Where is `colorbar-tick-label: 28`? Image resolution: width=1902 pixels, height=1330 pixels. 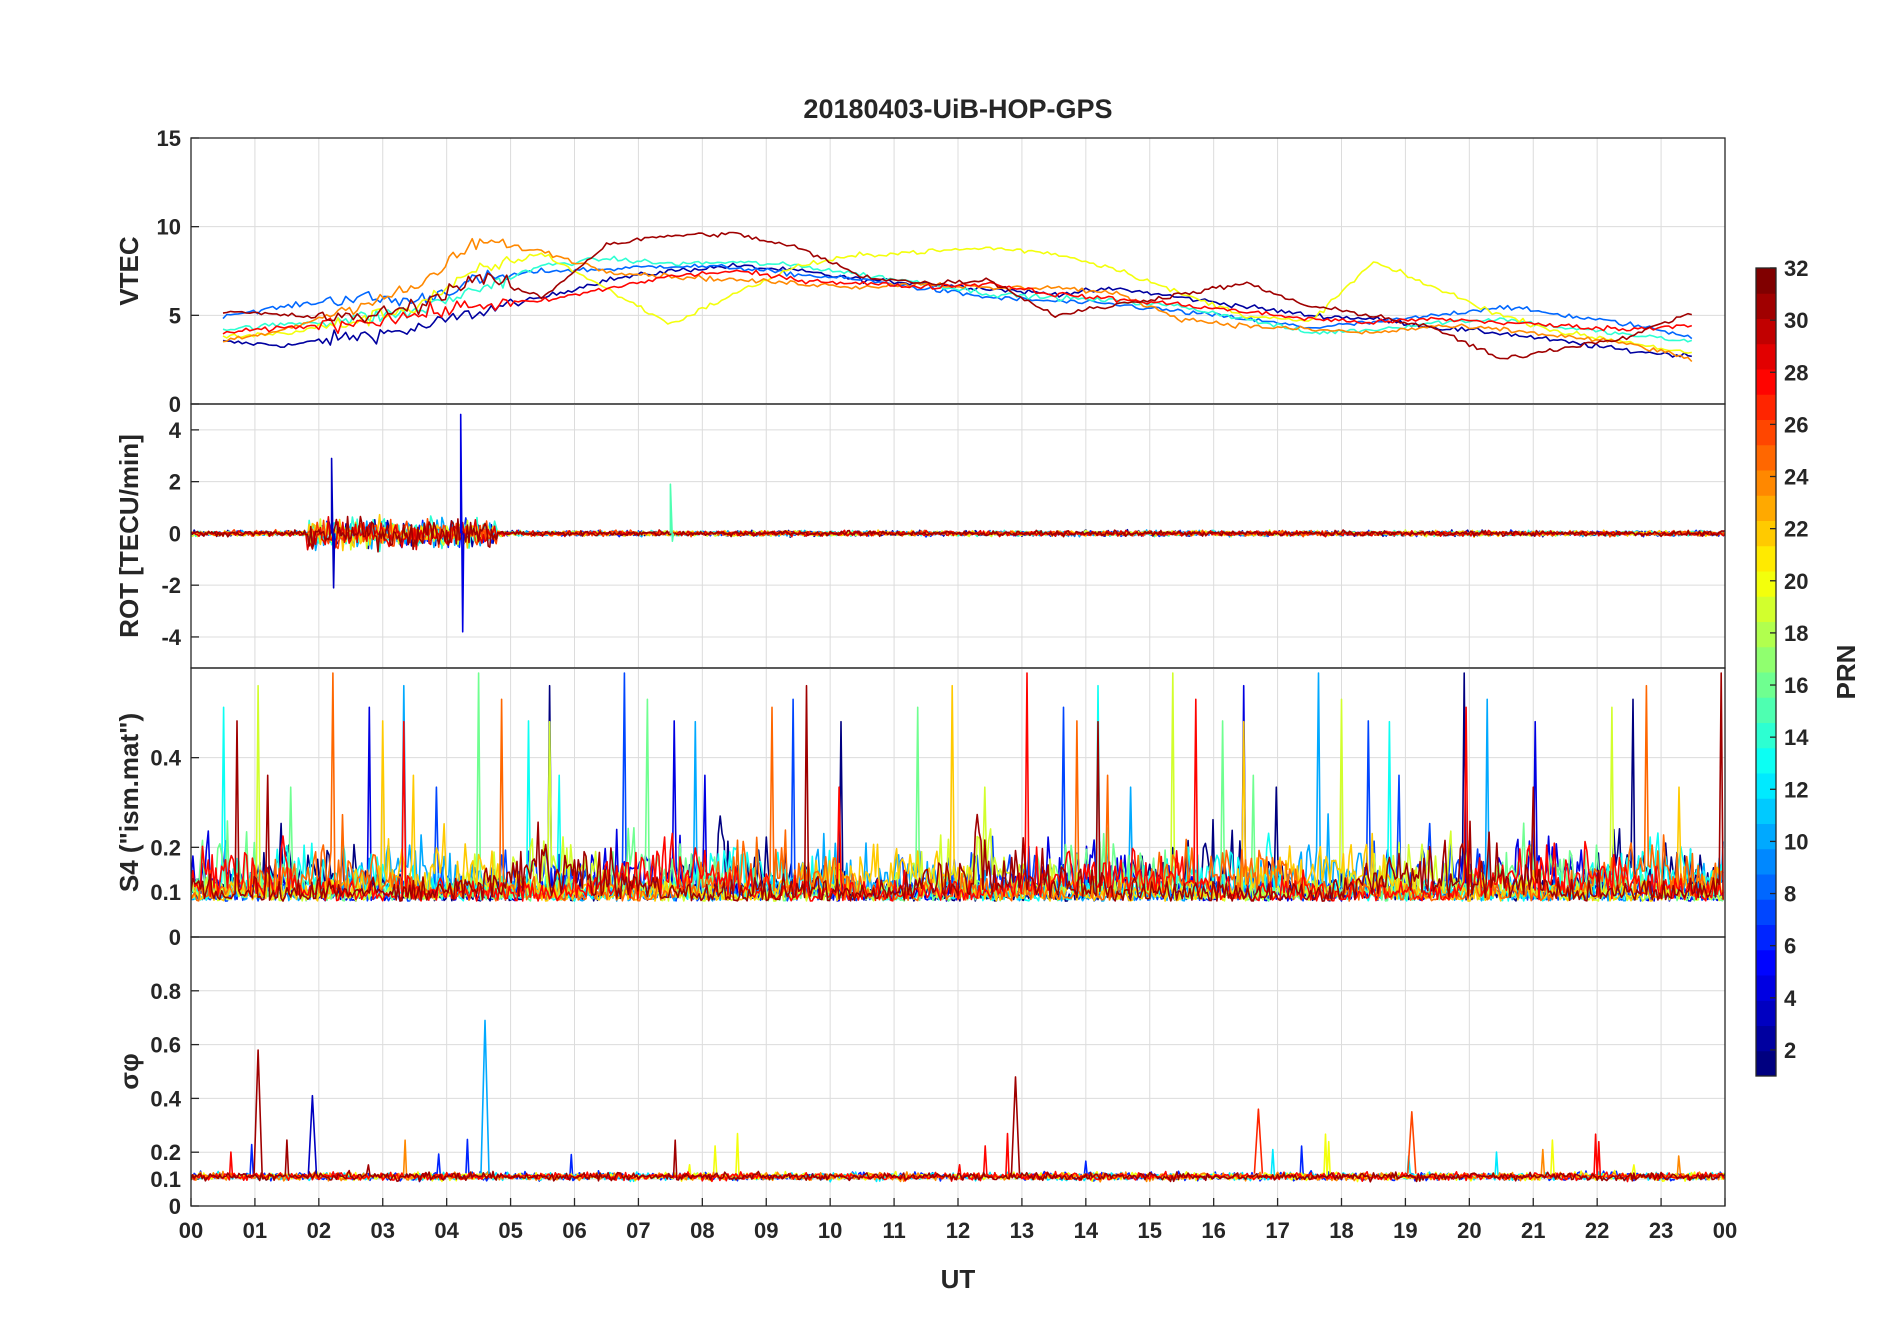
colorbar-tick-label: 28 is located at coordinates (1796, 372).